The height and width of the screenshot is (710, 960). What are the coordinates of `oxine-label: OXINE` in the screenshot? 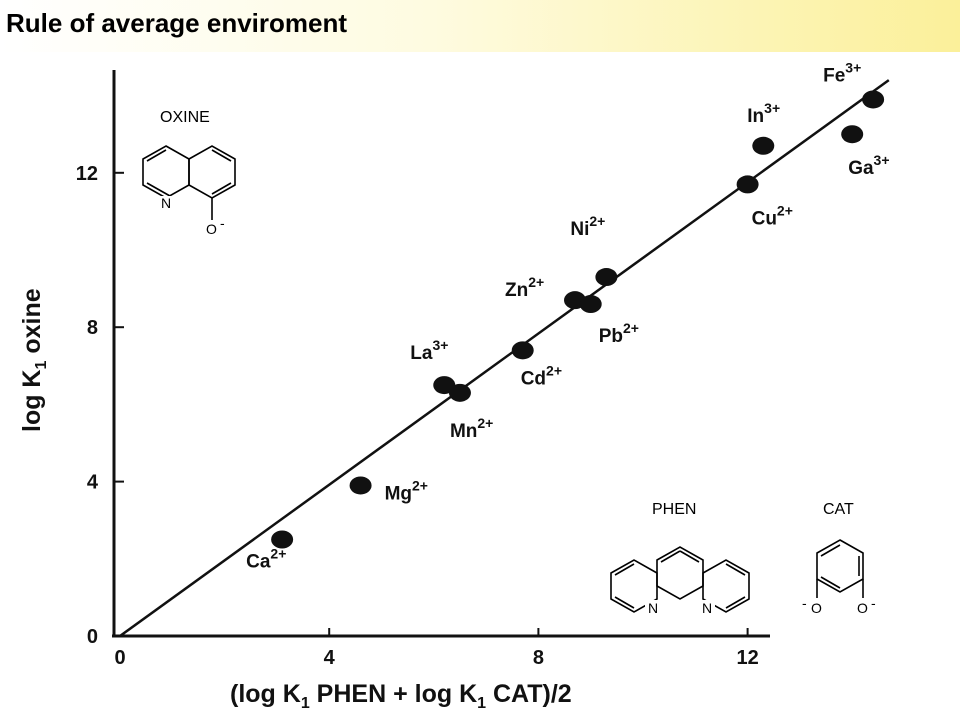 It's located at (185, 117).